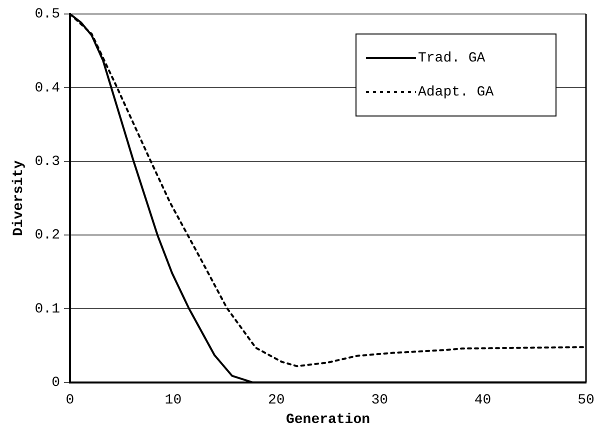 The image size is (612, 432). Describe the element at coordinates (18, 198) in the screenshot. I see `y-axis-title: Diversity` at that location.